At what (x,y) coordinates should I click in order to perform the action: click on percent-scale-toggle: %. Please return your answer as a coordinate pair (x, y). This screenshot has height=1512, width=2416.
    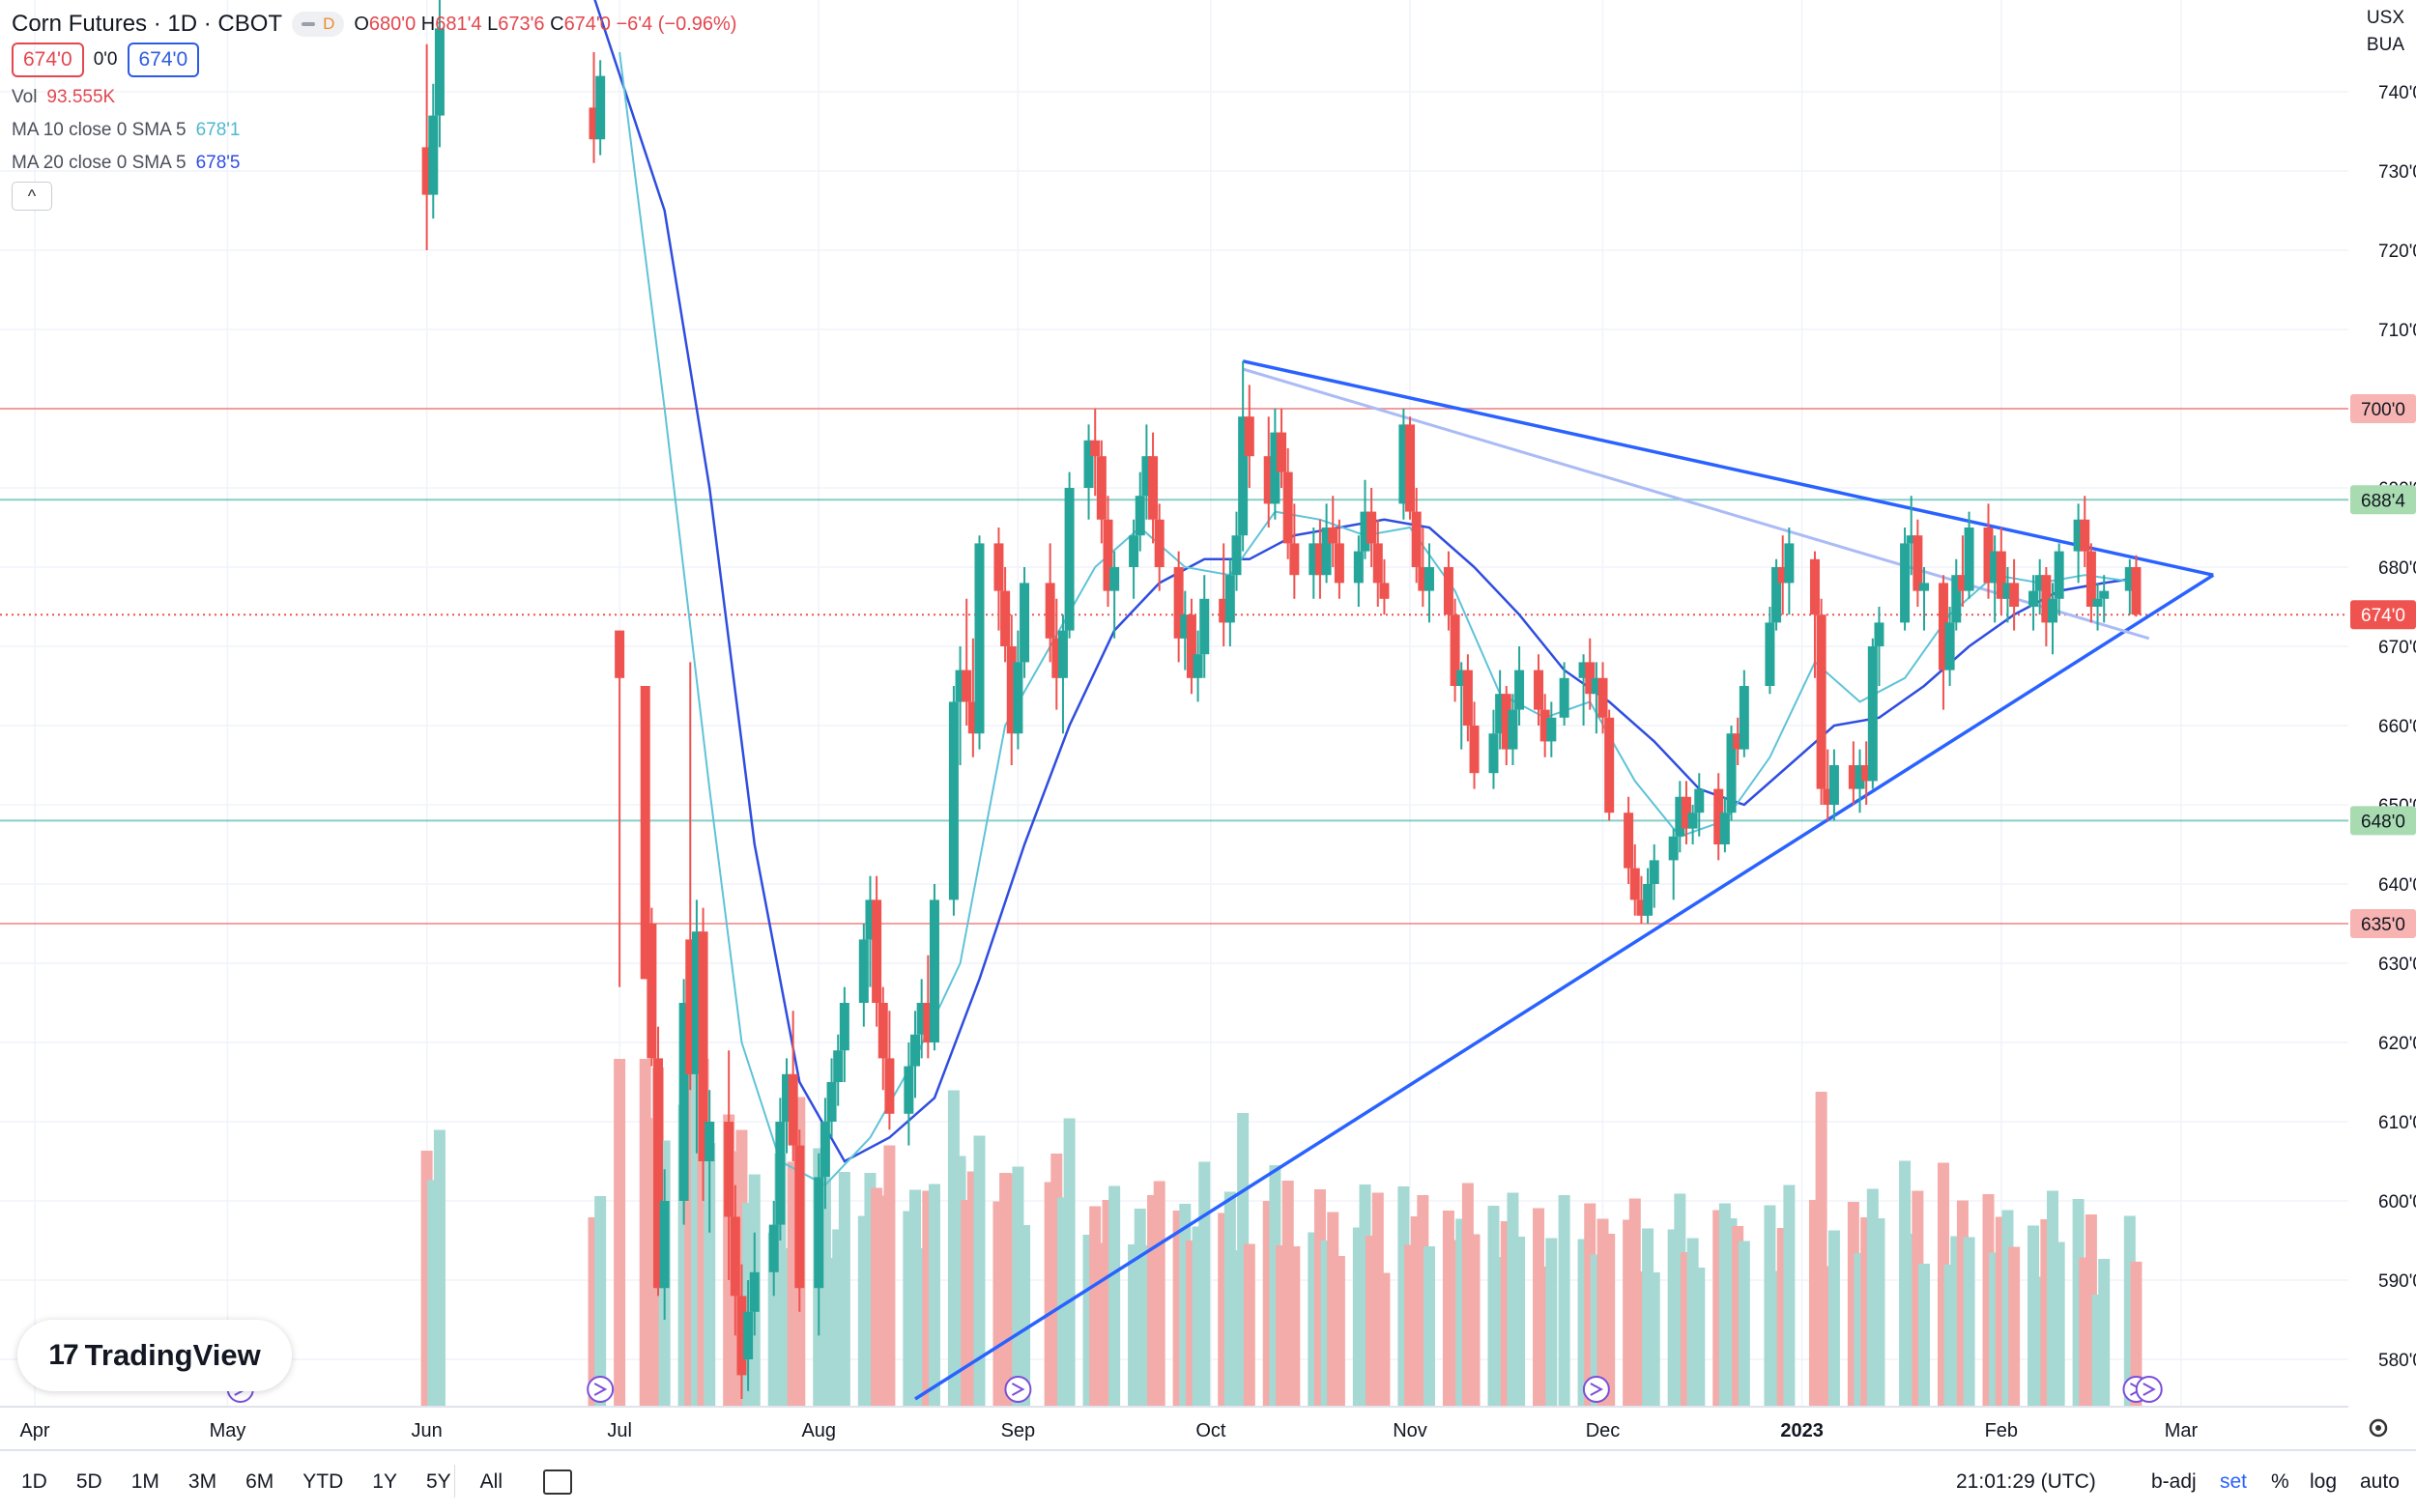
    Looking at the image, I should click on (2280, 1481).